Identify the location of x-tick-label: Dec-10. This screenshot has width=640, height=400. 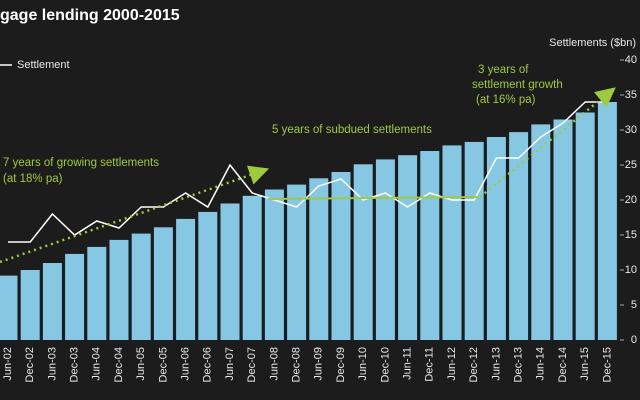
(385, 364).